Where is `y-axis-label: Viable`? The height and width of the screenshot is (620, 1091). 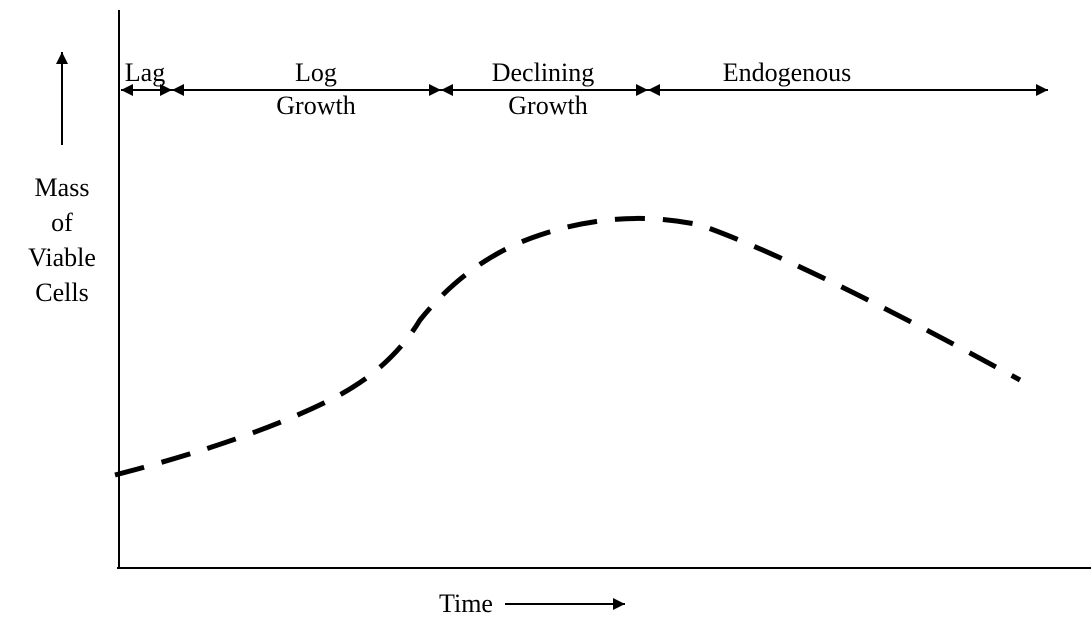
y-axis-label: Viable is located at coordinates (62, 257).